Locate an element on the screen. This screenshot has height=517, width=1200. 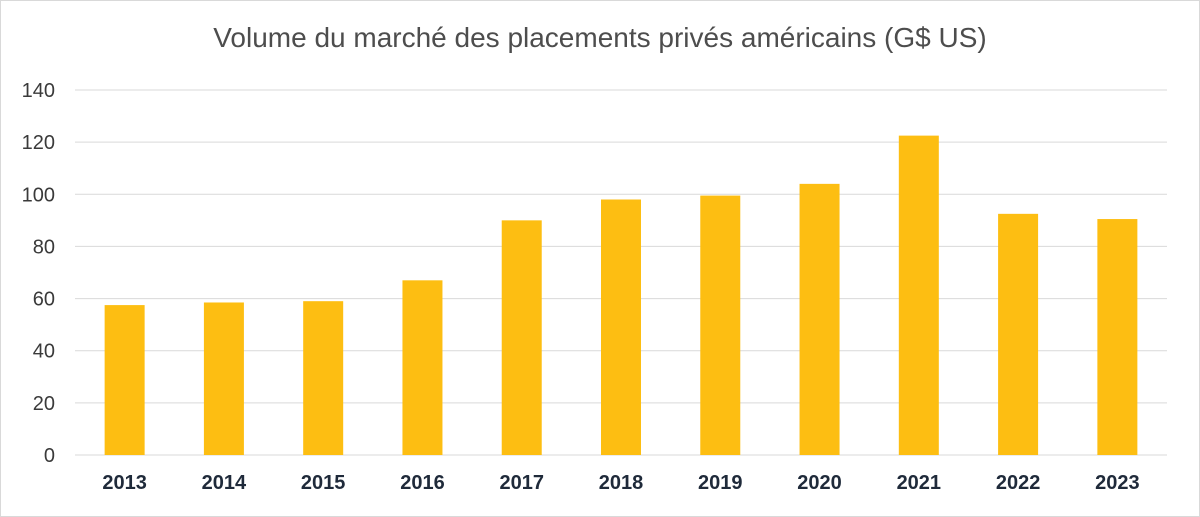
x-tick-label: 2015 is located at coordinates (323, 483).